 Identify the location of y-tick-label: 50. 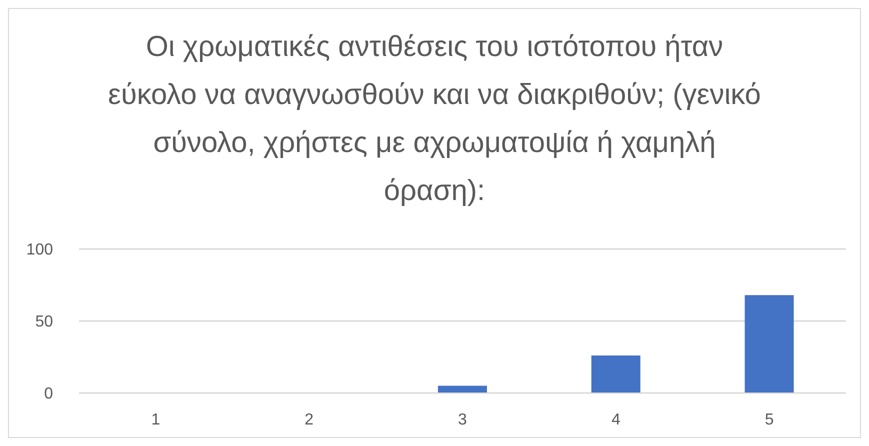
(44, 322).